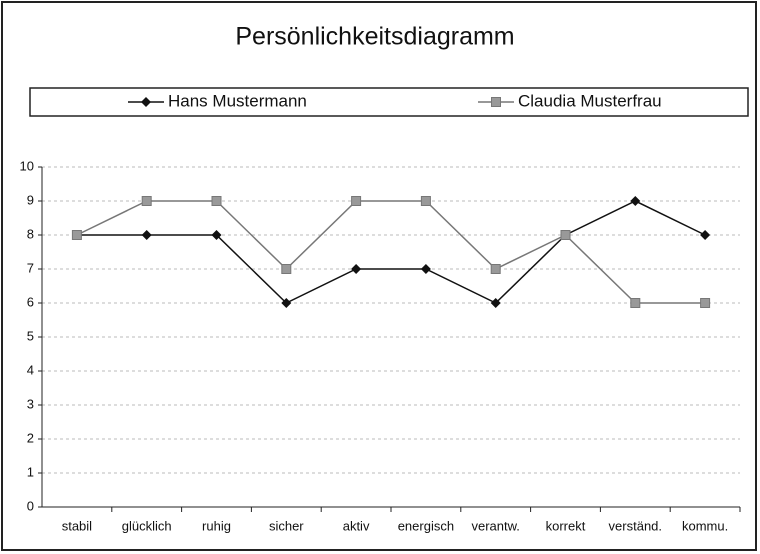 This screenshot has height=554, width=760. Describe the element at coordinates (705, 525) in the screenshot. I see `x-tick-label: kommu.` at that location.